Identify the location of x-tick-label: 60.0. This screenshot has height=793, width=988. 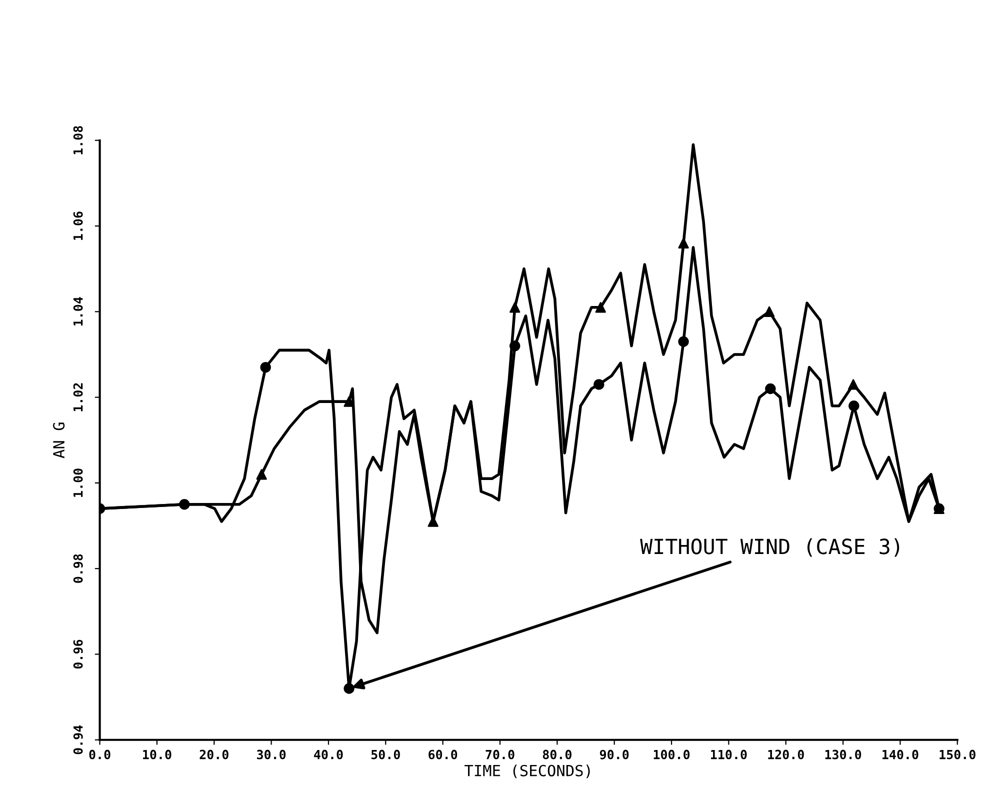
(443, 755).